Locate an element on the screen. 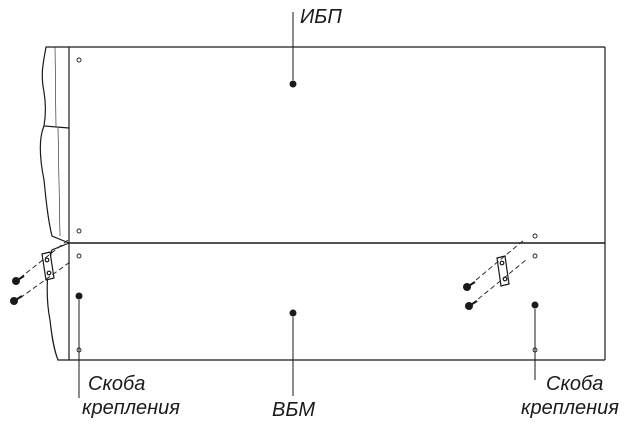 This screenshot has width=644, height=426. right-mounting-bracket is located at coordinates (503, 271).